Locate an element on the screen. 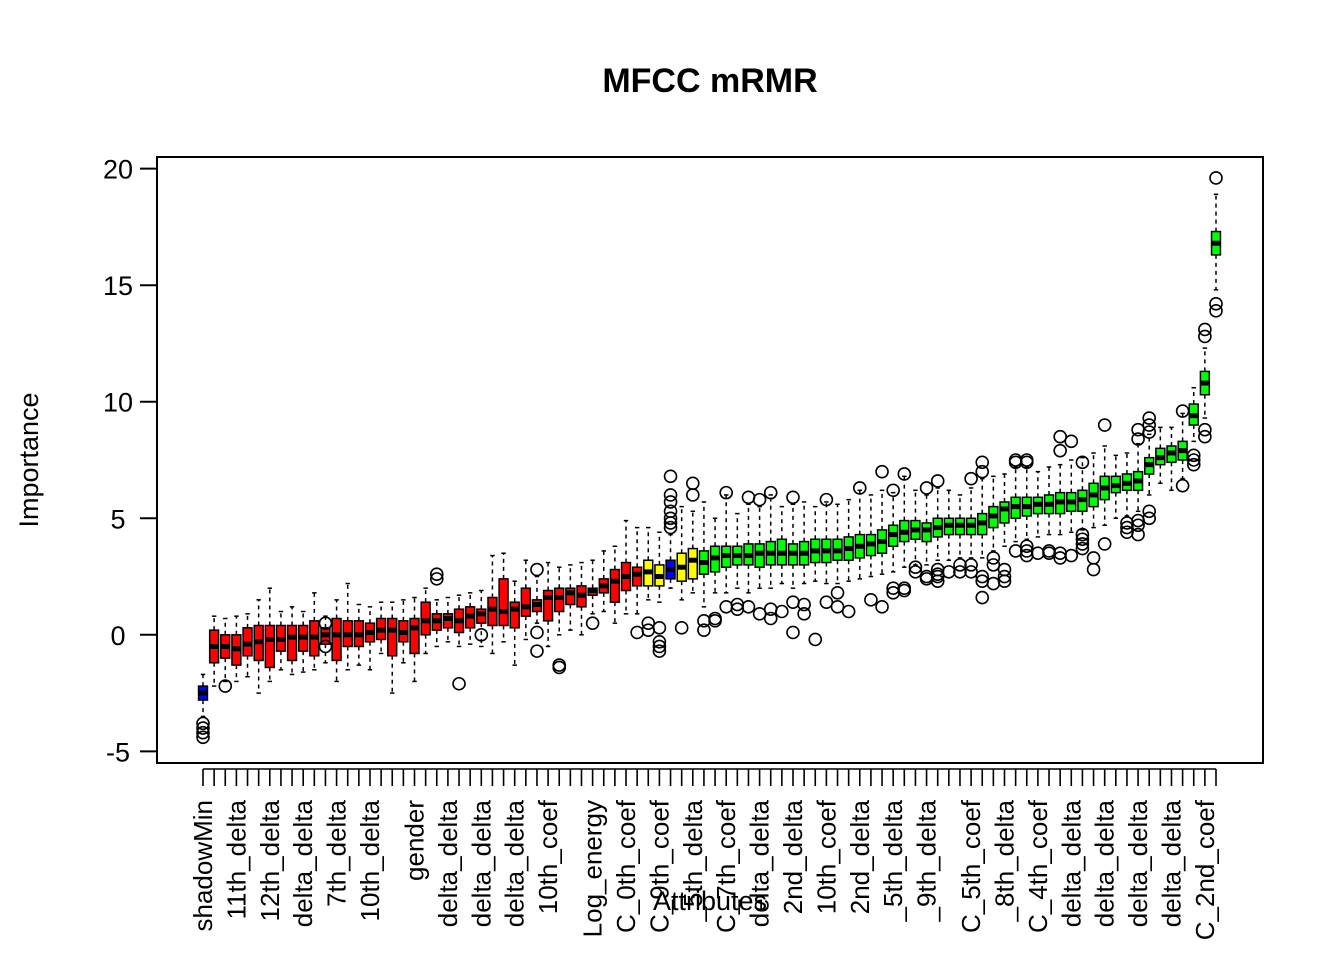 The image size is (1344, 960). y-axis: -5 0 5 10 15 20 is located at coordinates (130, 461).